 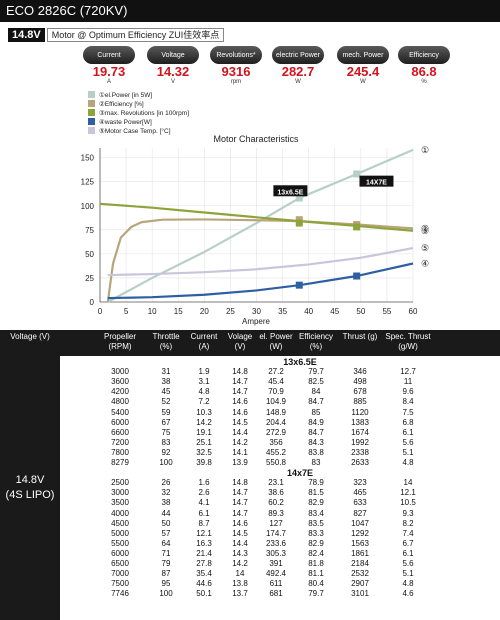 I want to click on table-cell: 3500, so click(x=120, y=503).